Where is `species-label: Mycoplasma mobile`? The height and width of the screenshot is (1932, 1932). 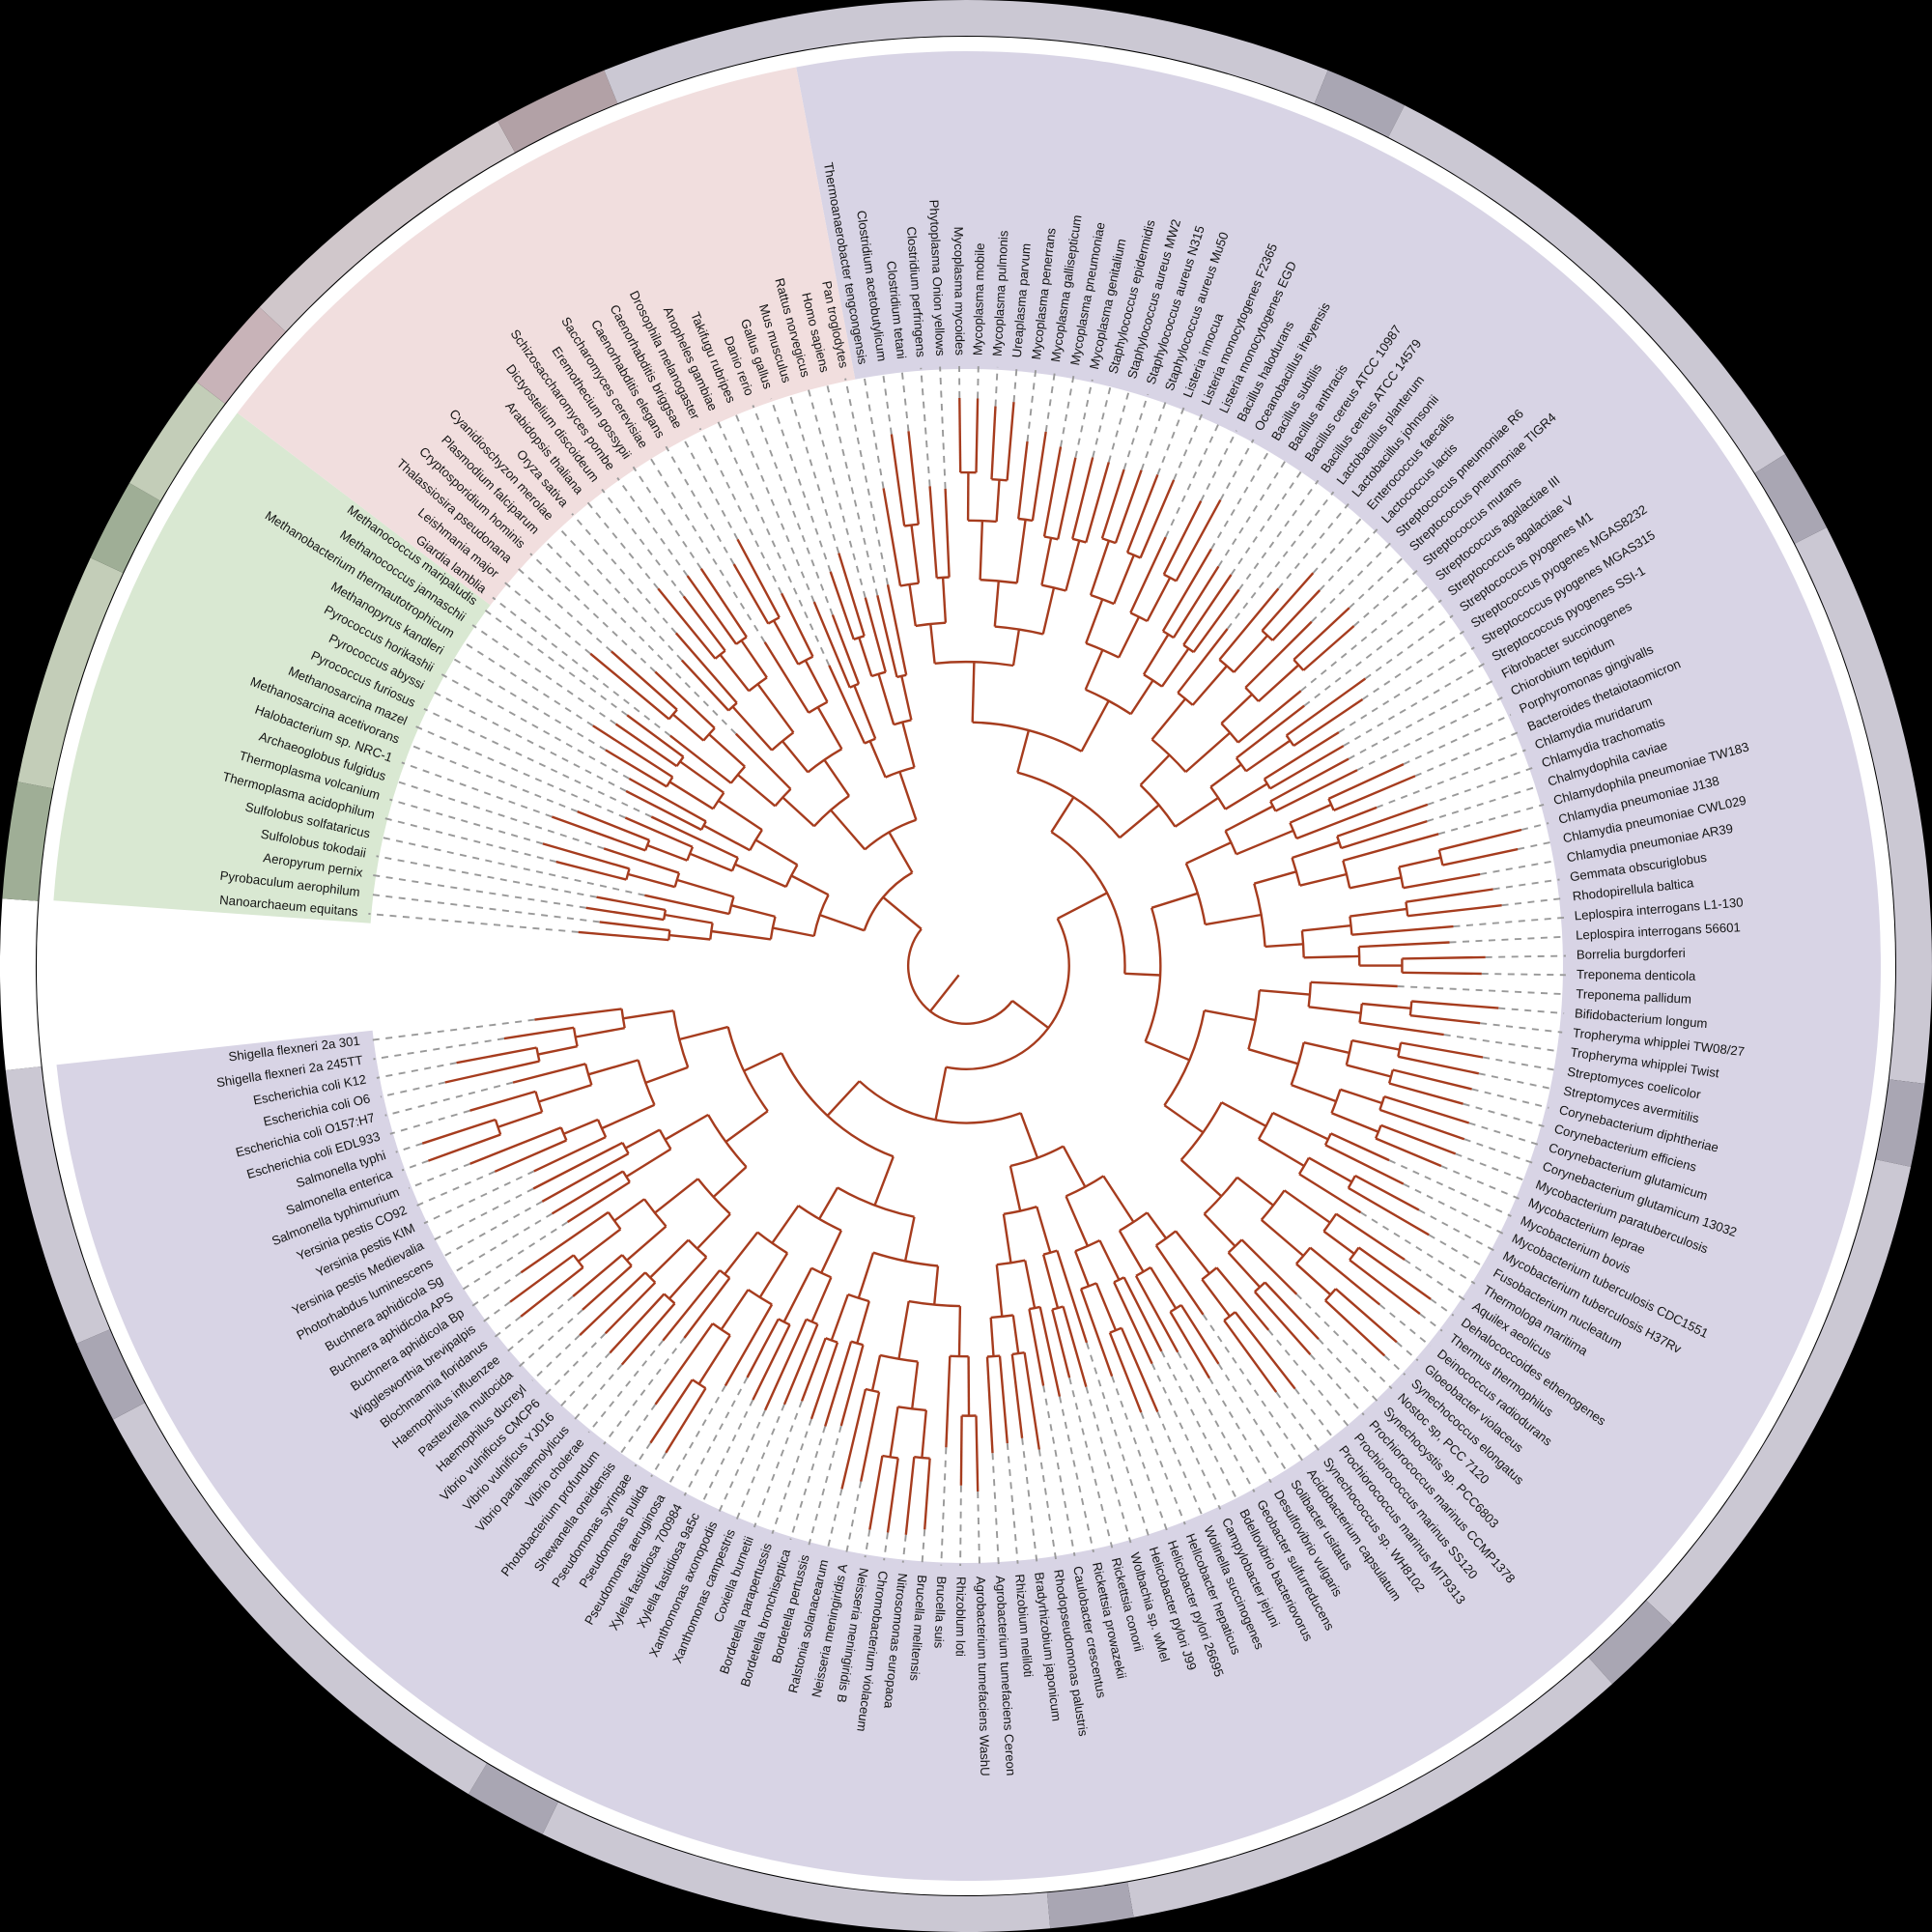
species-label: Mycoplasma mobile is located at coordinates (978, 298).